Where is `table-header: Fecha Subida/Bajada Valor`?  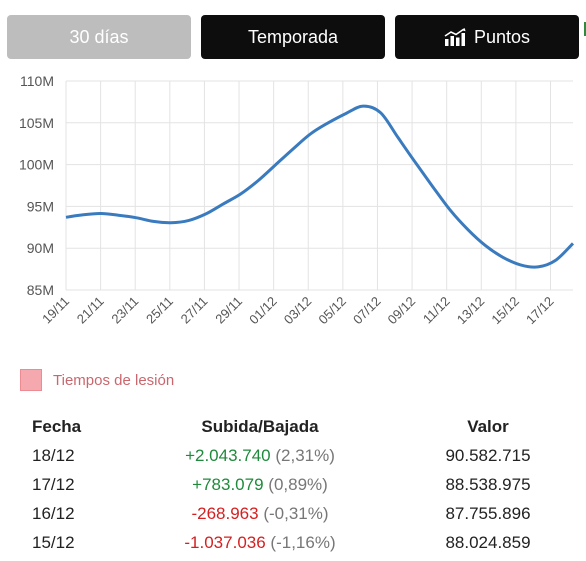 table-header: Fecha Subida/Bajada Valor is located at coordinates (293, 427).